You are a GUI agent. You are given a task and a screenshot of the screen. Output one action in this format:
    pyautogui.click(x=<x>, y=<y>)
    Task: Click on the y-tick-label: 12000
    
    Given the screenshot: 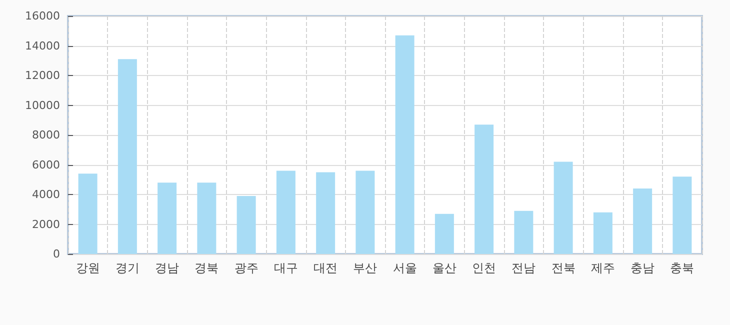 What is the action you would take?
    pyautogui.click(x=42, y=75)
    